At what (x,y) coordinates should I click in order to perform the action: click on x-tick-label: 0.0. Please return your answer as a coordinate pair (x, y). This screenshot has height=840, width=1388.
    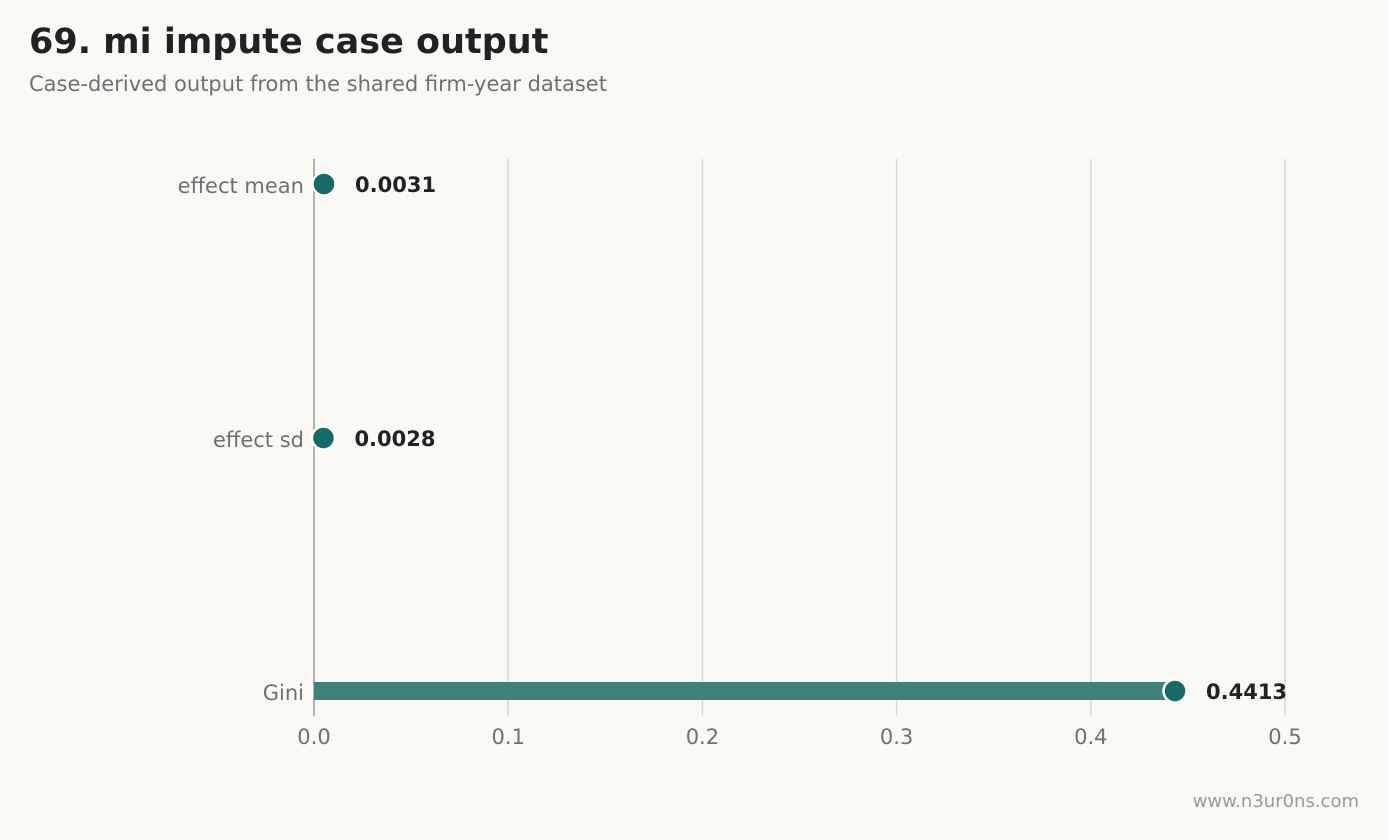
    Looking at the image, I should click on (313, 737).